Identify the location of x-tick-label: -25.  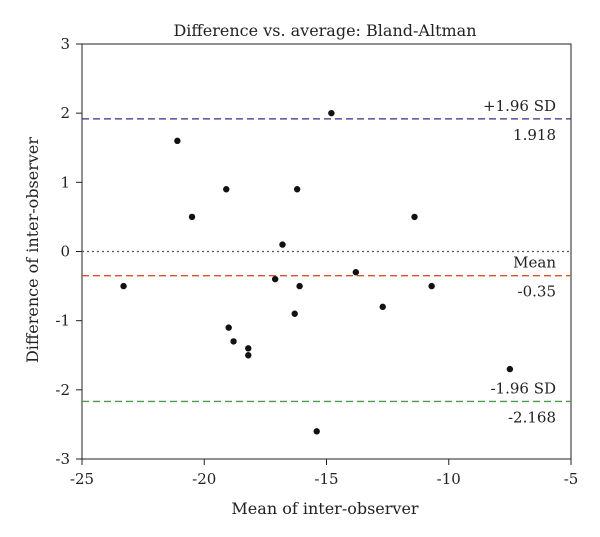
(82, 479).